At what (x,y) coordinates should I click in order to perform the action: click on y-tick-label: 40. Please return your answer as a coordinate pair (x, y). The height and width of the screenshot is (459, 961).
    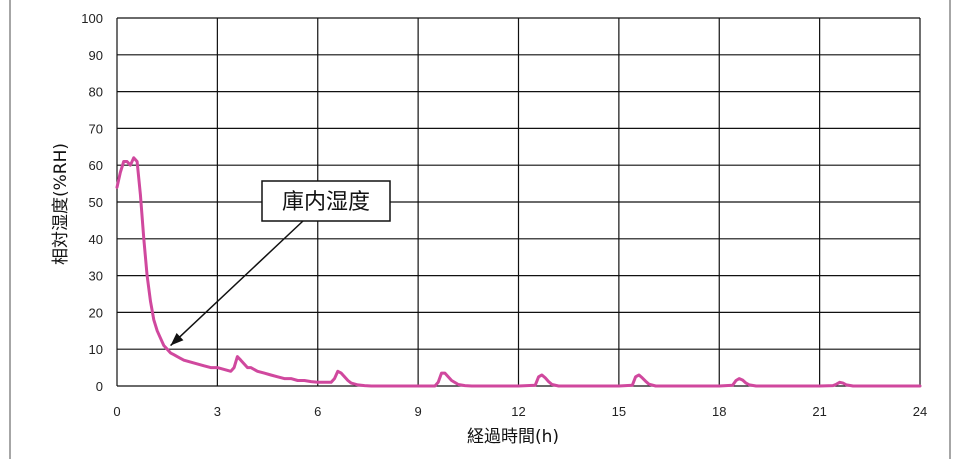
    Looking at the image, I should click on (96, 239).